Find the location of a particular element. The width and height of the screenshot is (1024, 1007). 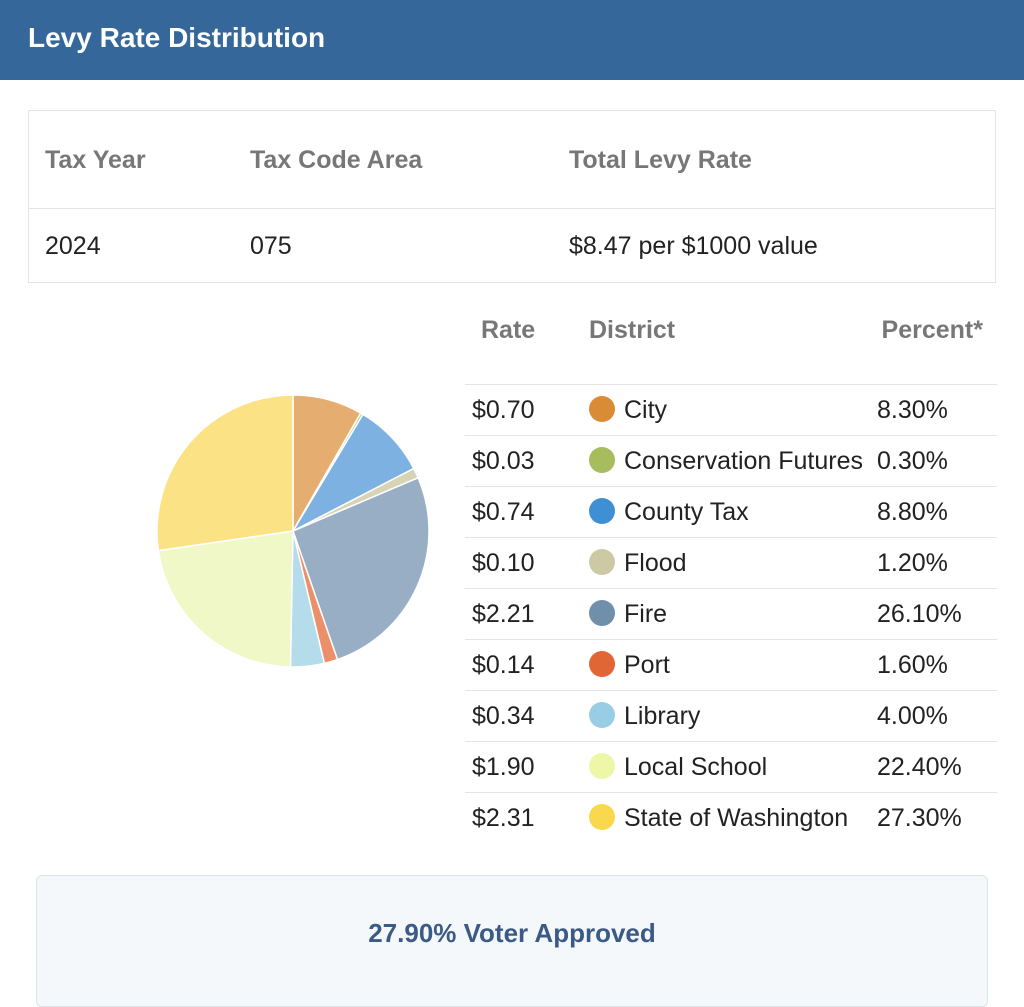

district-cell: Flood is located at coordinates (729, 563).